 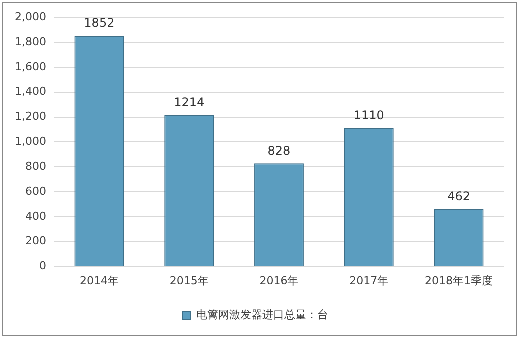 I want to click on data-label: 1852, so click(x=99, y=23).